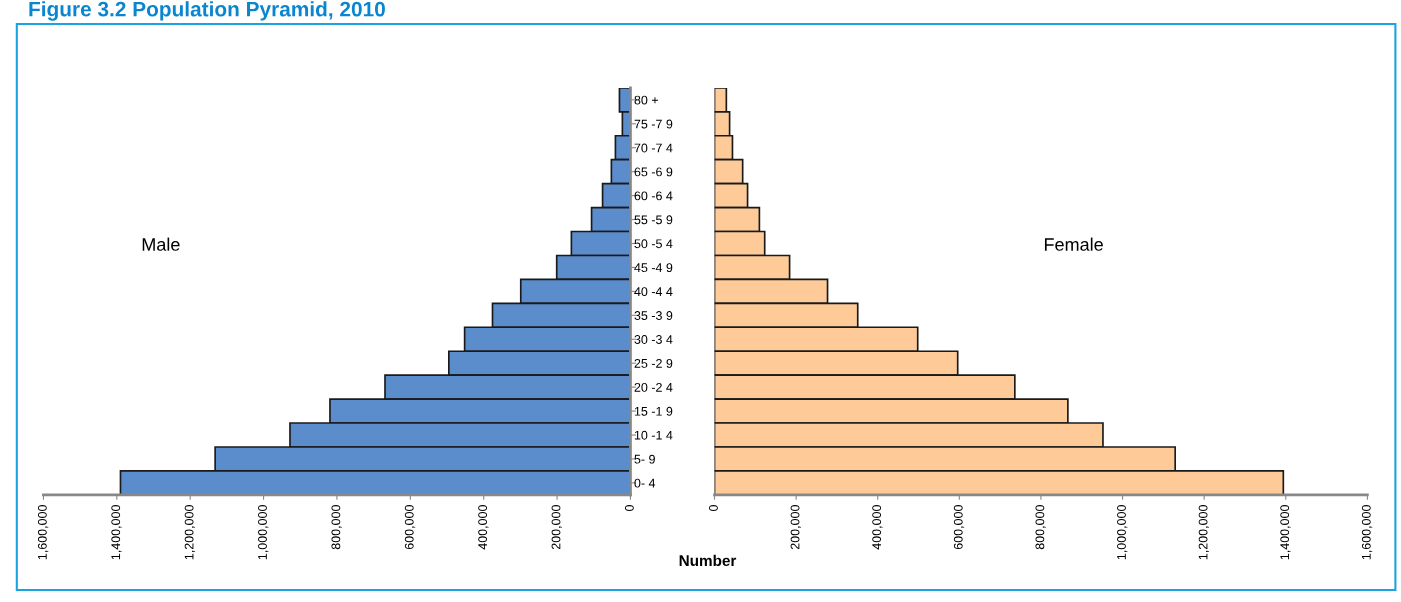  I want to click on y-tick-label: 60 -6 4, so click(653, 196).